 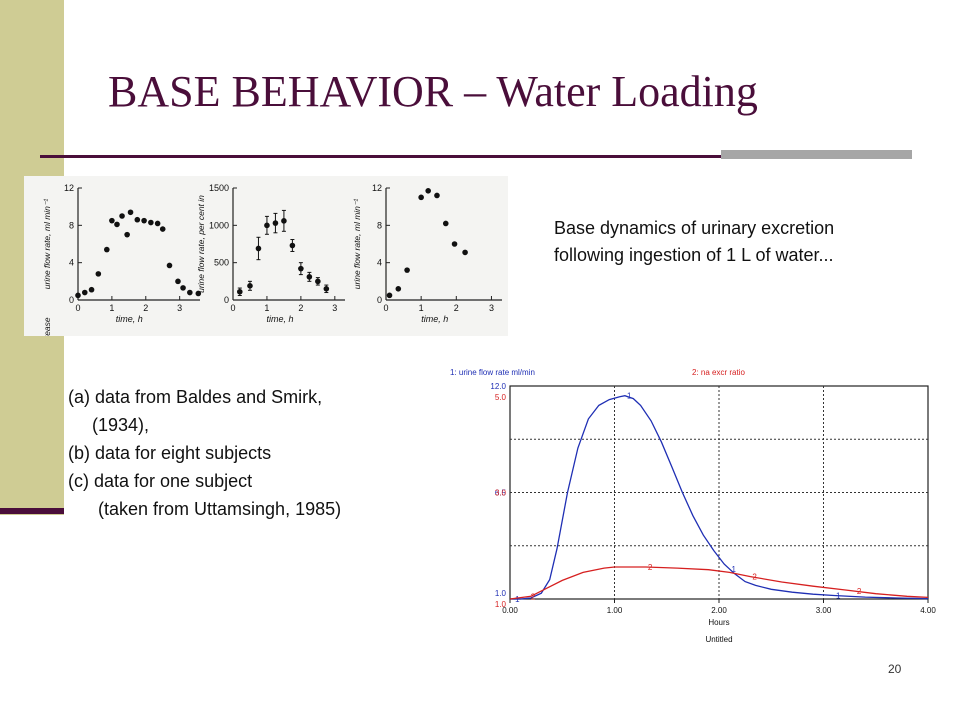 What do you see at coordinates (32, 511) in the screenshot?
I see `side-bar-accent` at bounding box center [32, 511].